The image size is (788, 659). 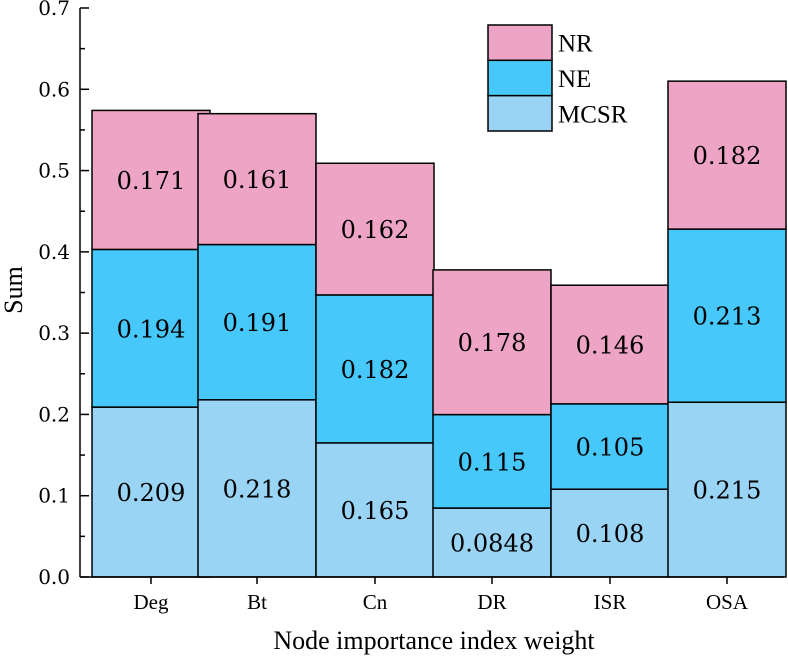 I want to click on bar-mcsr-deg, so click(x=151, y=492).